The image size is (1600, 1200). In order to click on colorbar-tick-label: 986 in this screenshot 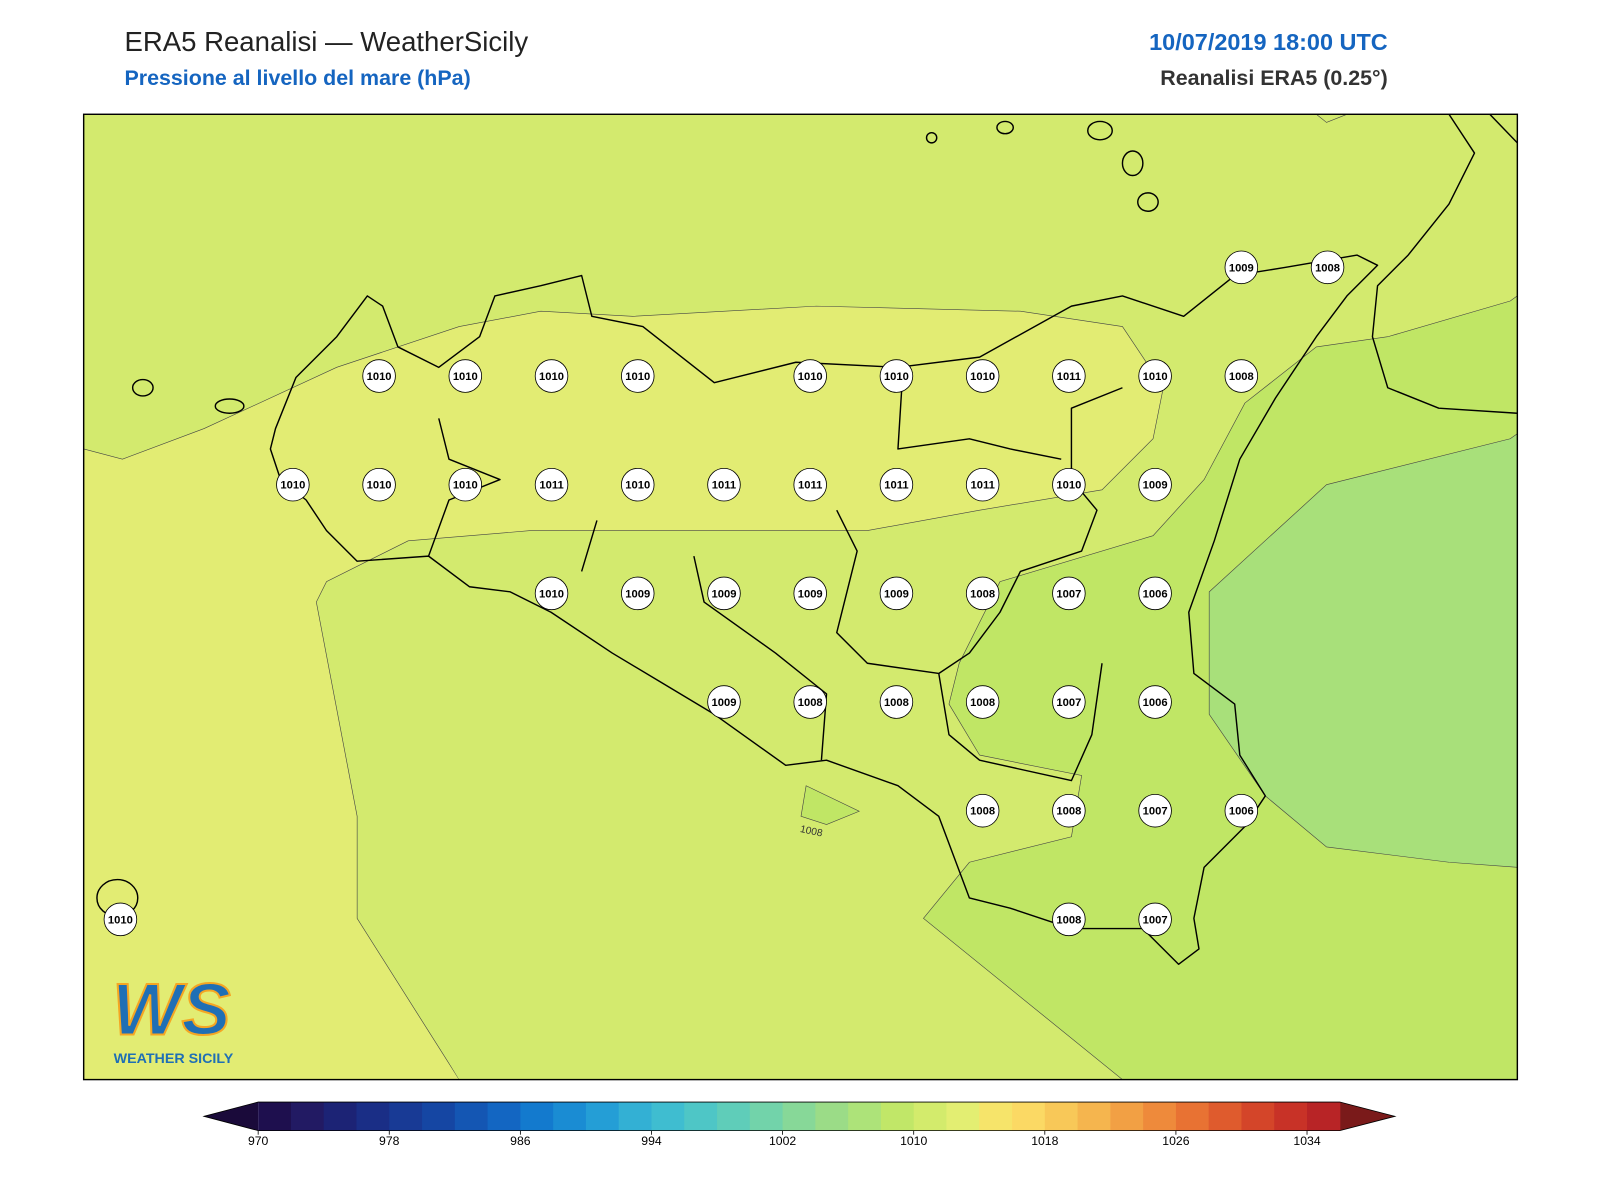, I will do `click(520, 1141)`.